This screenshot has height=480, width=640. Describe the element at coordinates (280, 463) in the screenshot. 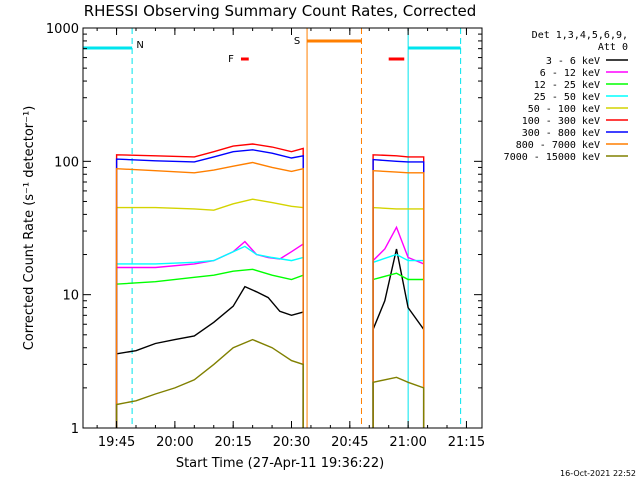

I see `x-axis-label: Start Time (27-Apr-11 19:36:22)` at that location.